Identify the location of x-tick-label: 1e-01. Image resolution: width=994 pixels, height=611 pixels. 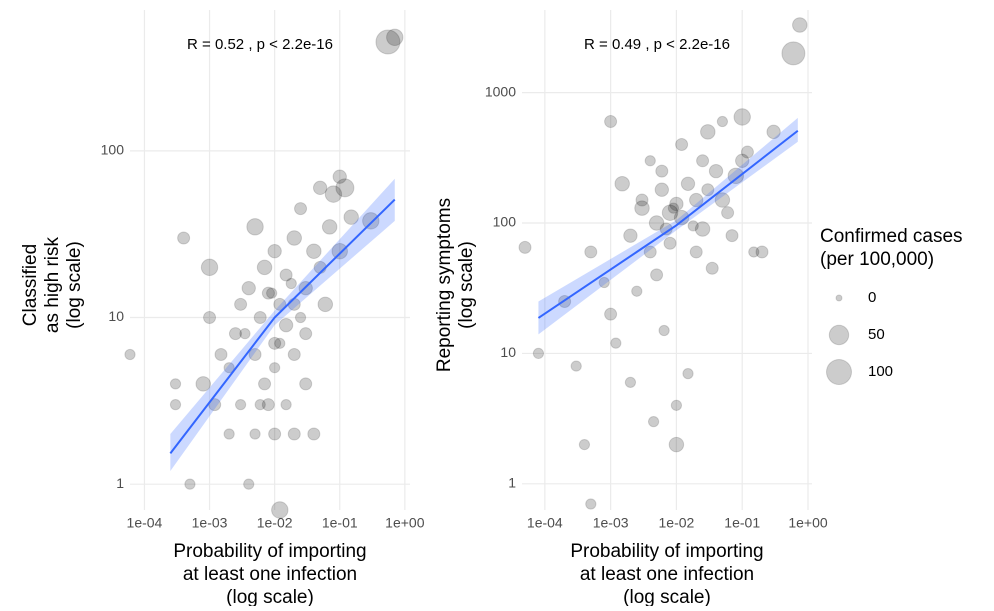
(742, 523).